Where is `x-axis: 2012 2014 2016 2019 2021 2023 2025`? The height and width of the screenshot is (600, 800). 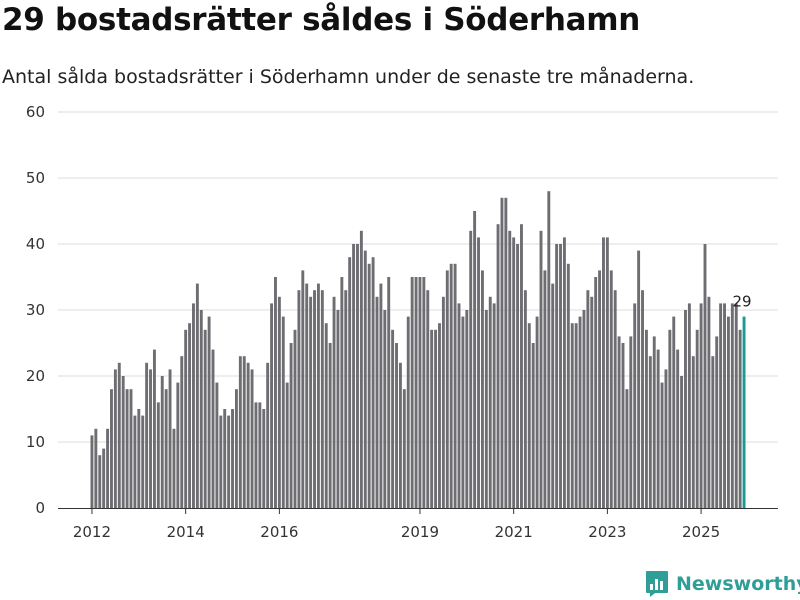
x-axis: 2012 2014 2016 2019 2021 2023 2025 is located at coordinates (418, 524).